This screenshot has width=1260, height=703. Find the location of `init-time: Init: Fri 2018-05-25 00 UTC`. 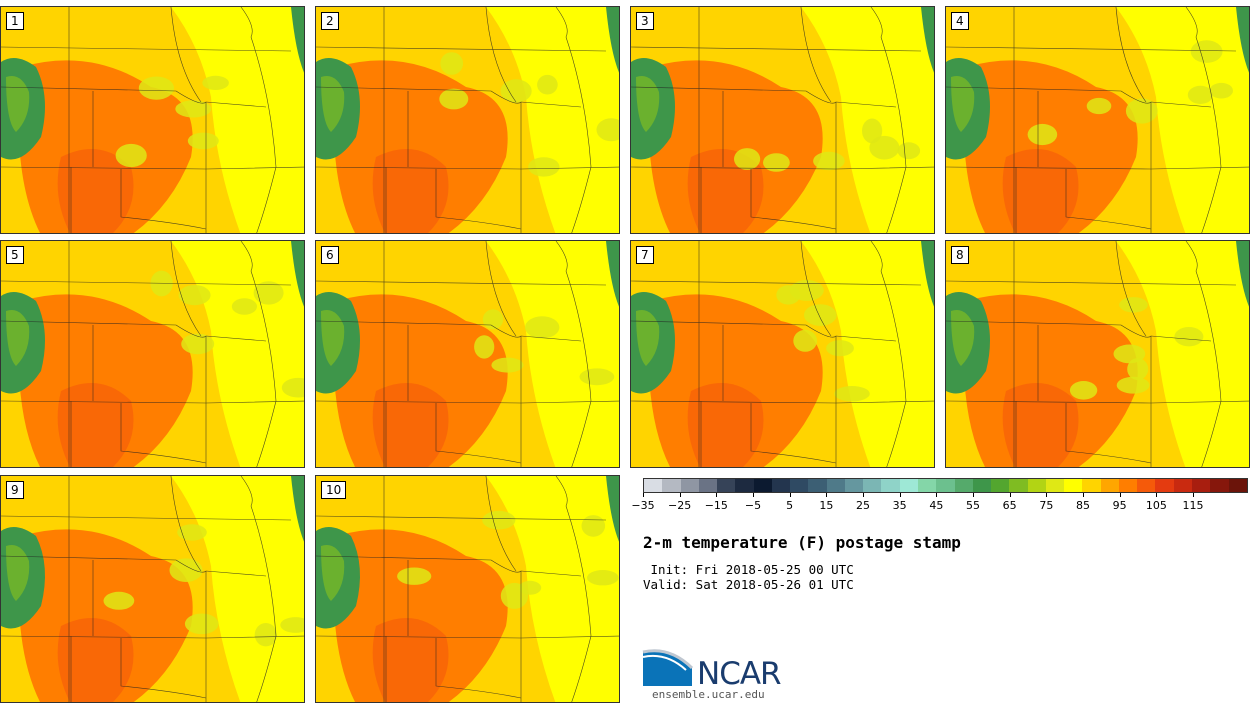

init-time: Init: Fri 2018-05-25 00 UTC is located at coordinates (748, 569).